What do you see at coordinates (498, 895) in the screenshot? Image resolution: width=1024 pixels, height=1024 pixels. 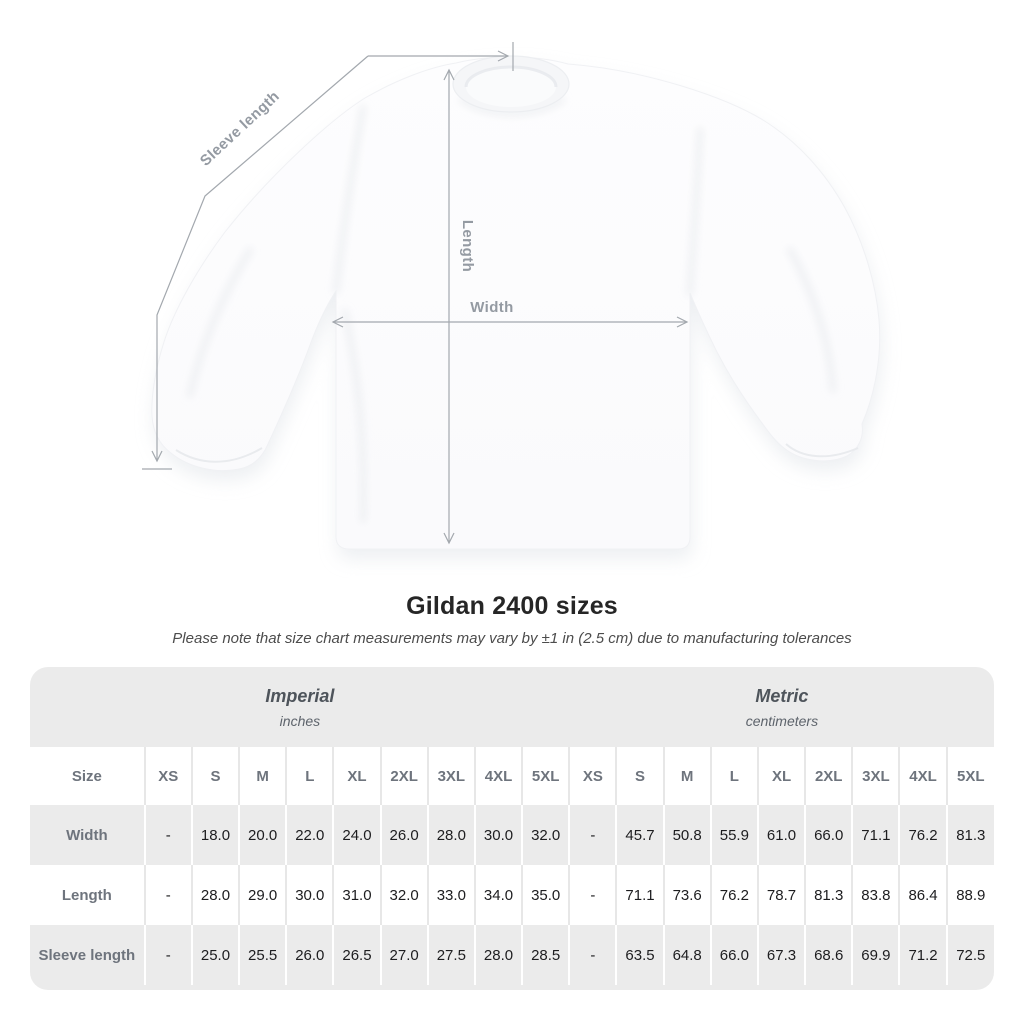 I see `data-cell: 34.0` at bounding box center [498, 895].